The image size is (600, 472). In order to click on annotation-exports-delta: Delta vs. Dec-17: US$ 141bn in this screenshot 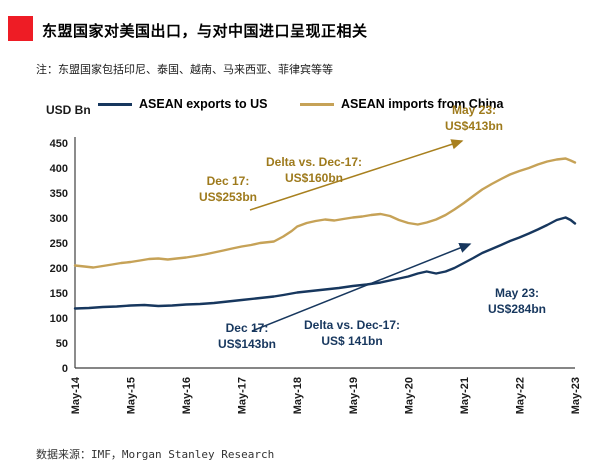, I will do `click(352, 333)`.